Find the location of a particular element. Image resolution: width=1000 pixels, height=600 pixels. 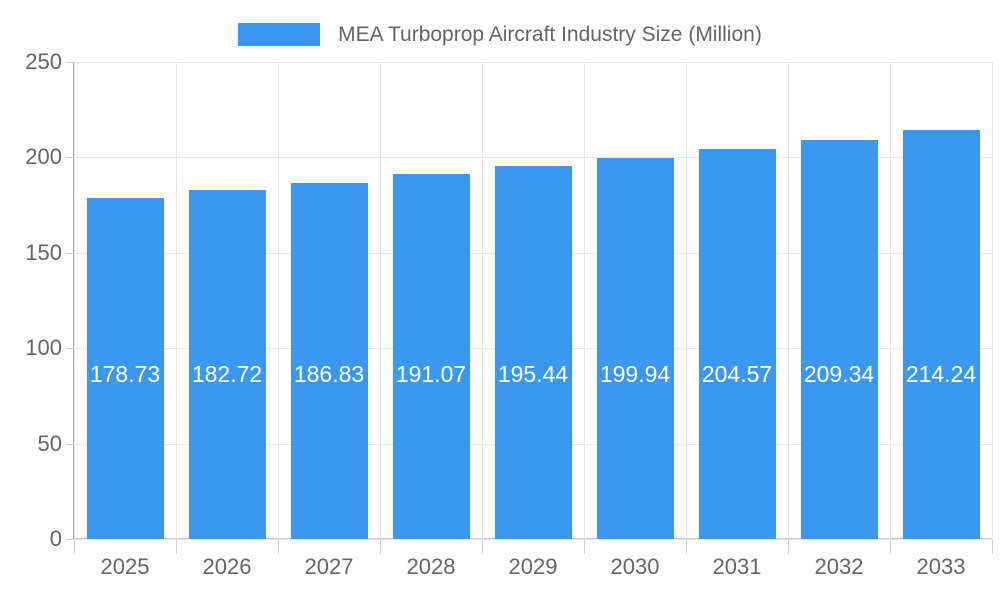

x-axis-tick-label: 2033 is located at coordinates (941, 566).